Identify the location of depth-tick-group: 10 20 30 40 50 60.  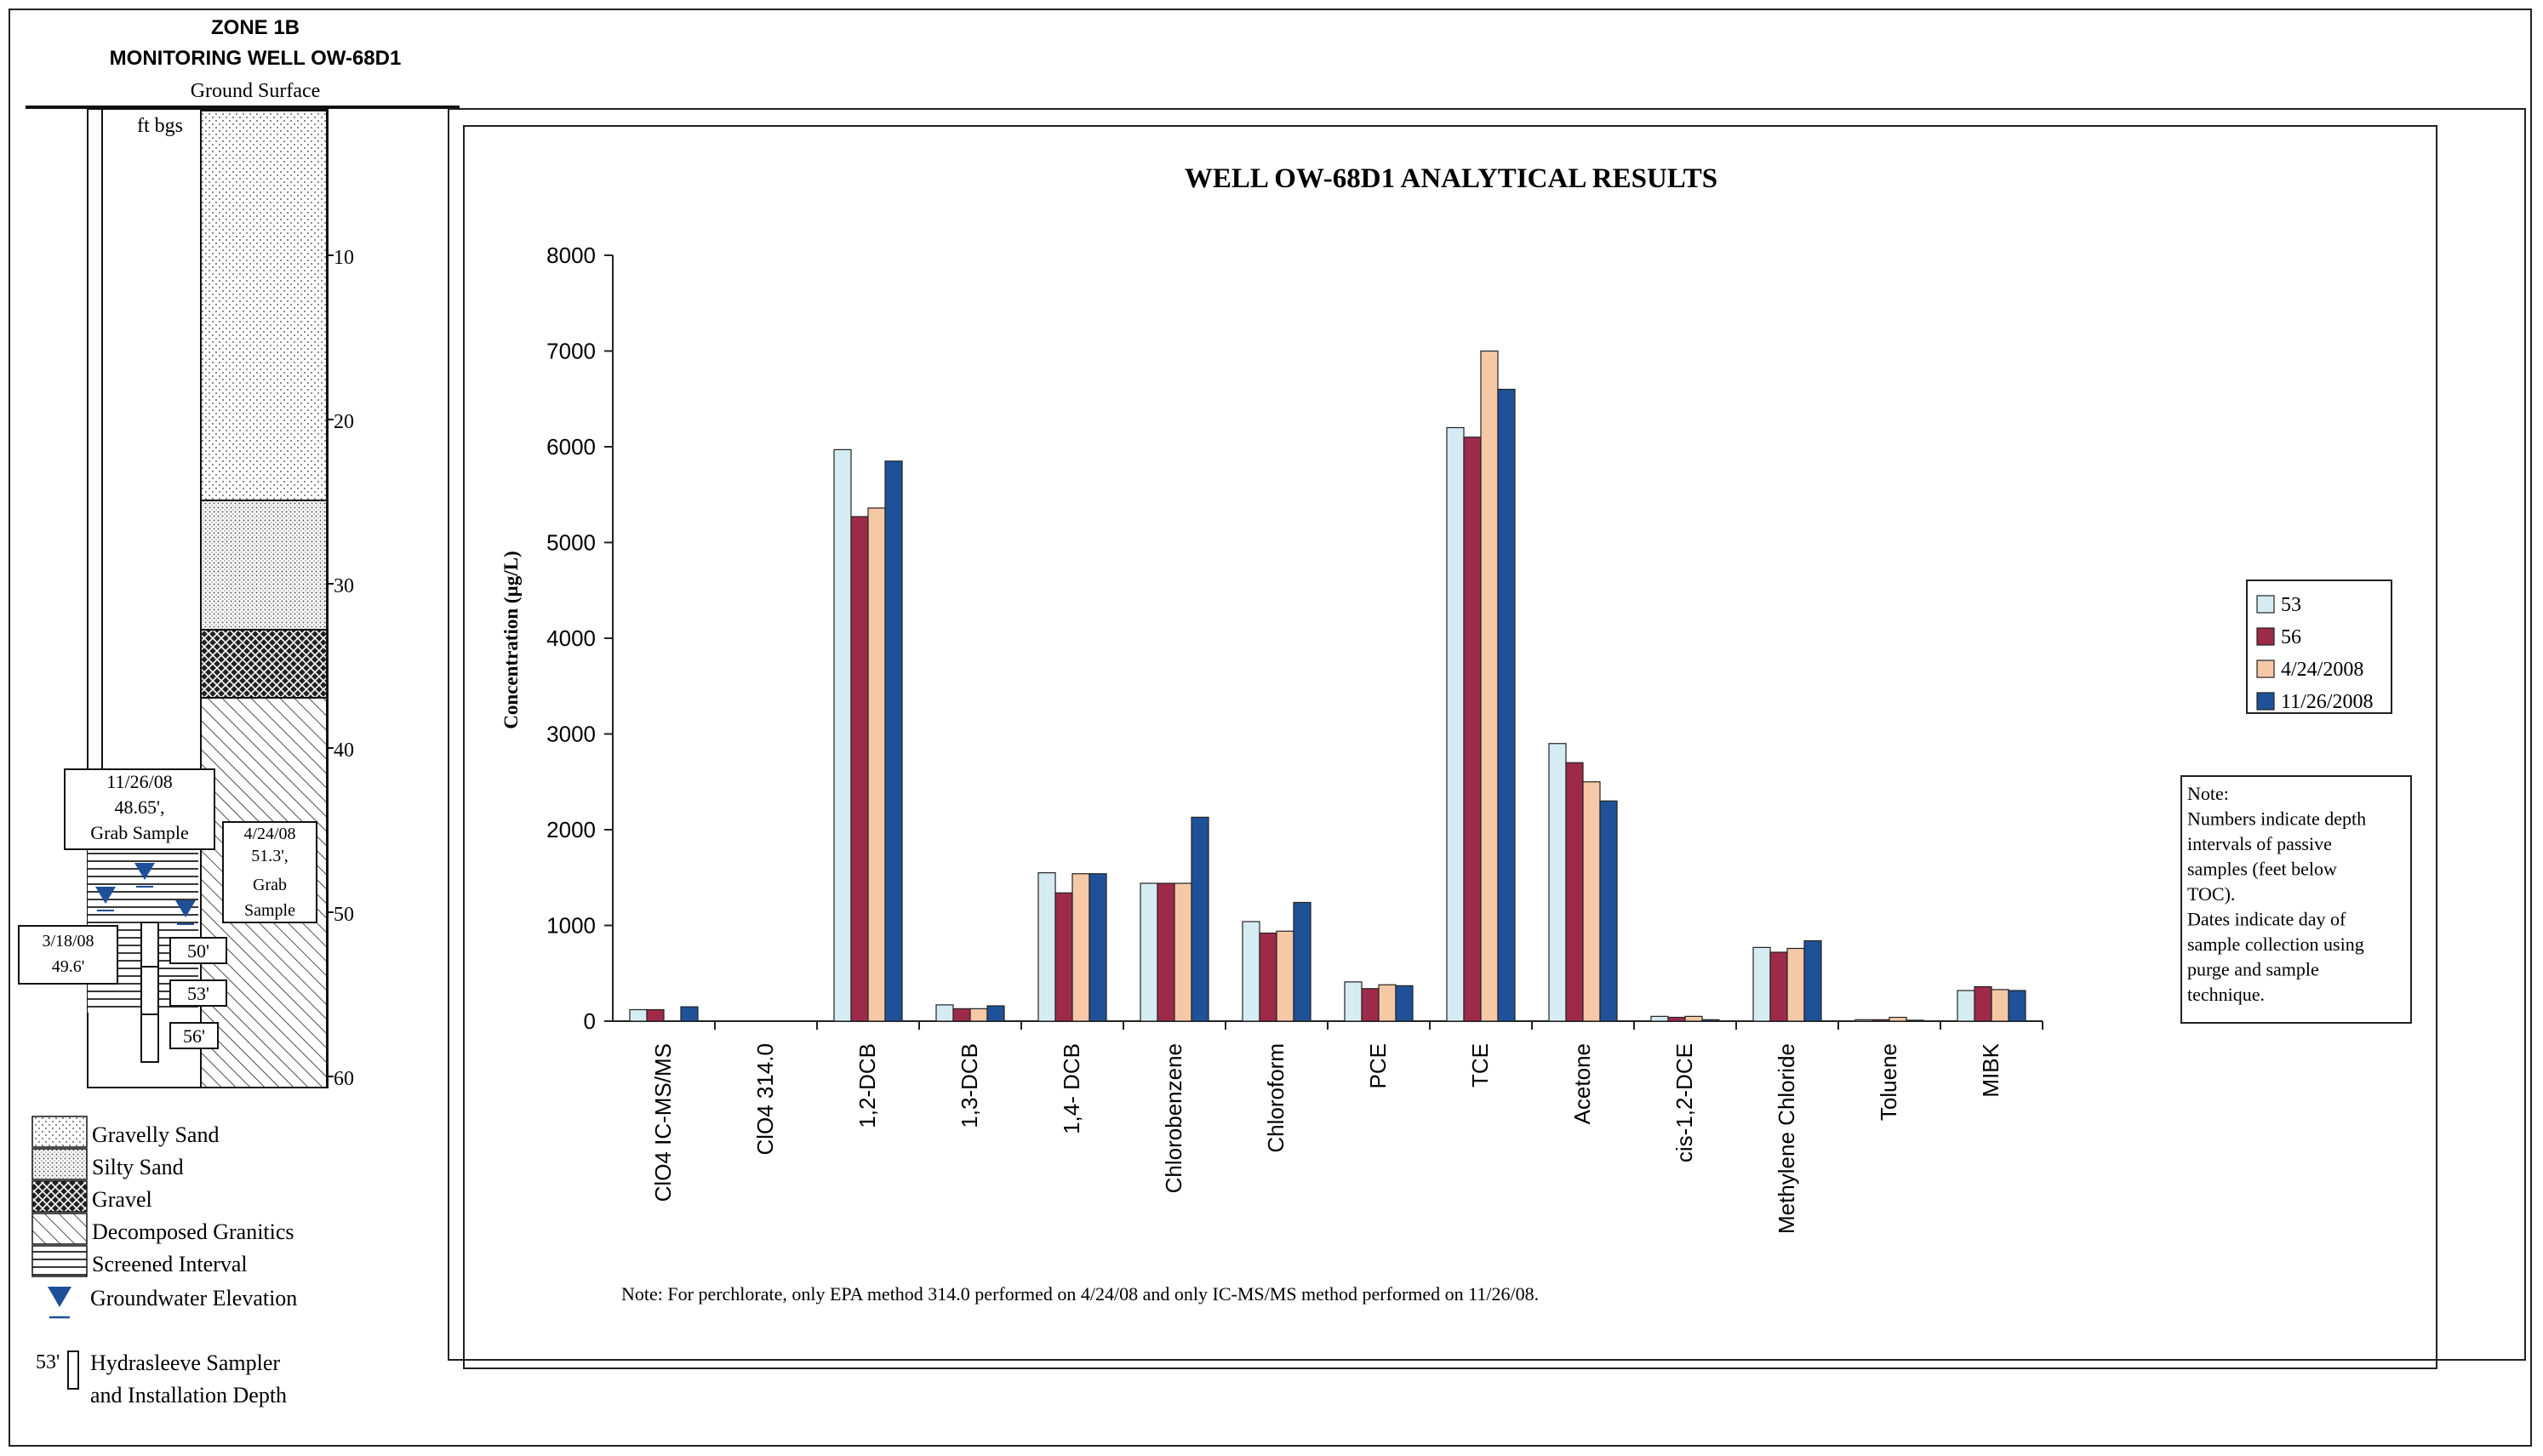
(340, 668).